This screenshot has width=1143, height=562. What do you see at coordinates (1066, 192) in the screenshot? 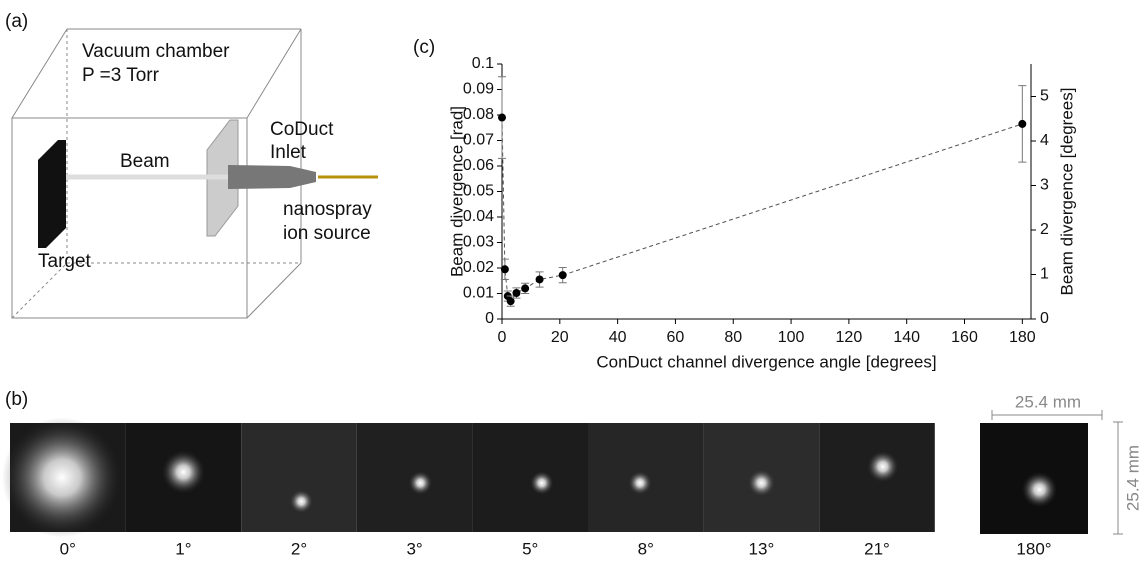
I see `y2-axis-label: Beam divergence [degrees]` at bounding box center [1066, 192].